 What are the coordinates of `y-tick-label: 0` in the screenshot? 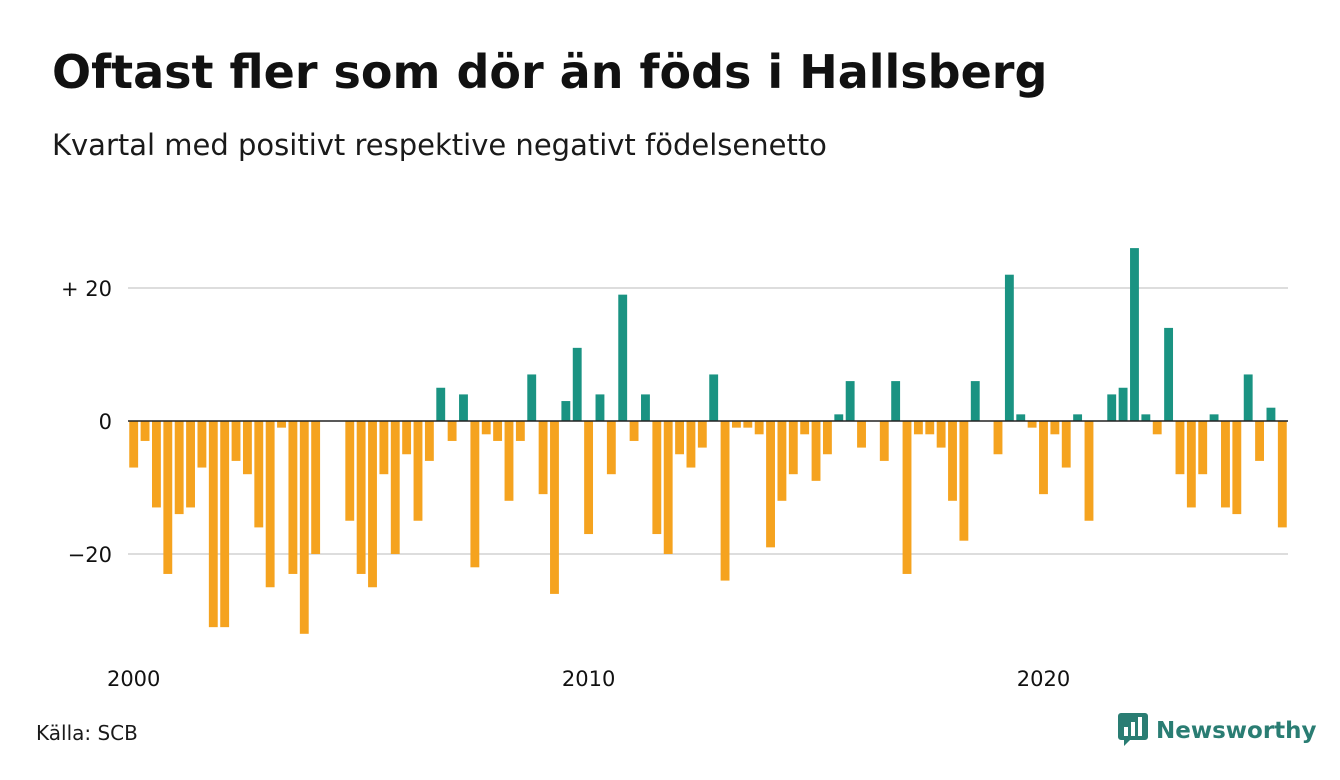 It's located at (105, 422).